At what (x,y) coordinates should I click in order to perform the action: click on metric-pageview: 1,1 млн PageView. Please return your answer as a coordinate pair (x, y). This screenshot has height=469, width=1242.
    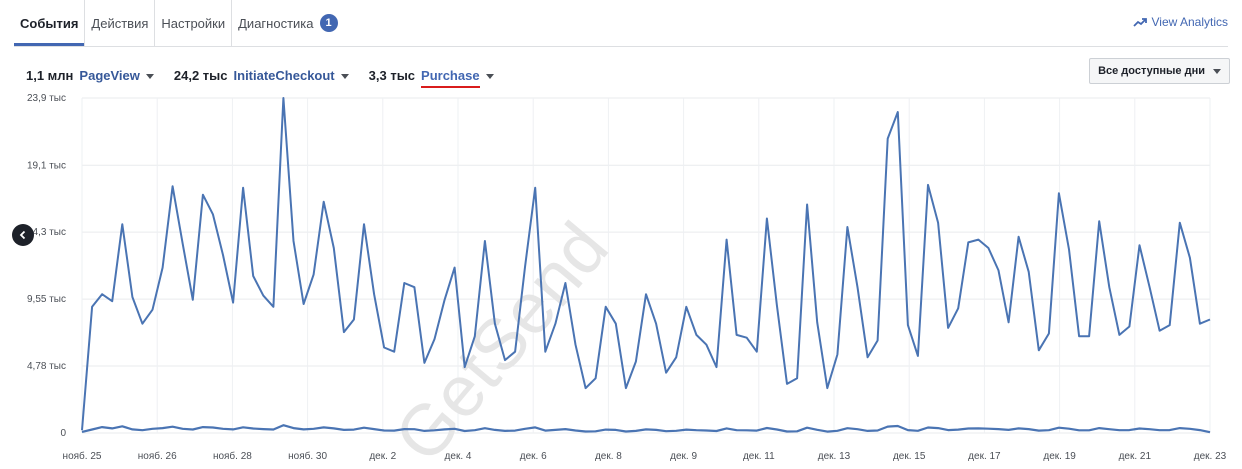
    Looking at the image, I should click on (90, 75).